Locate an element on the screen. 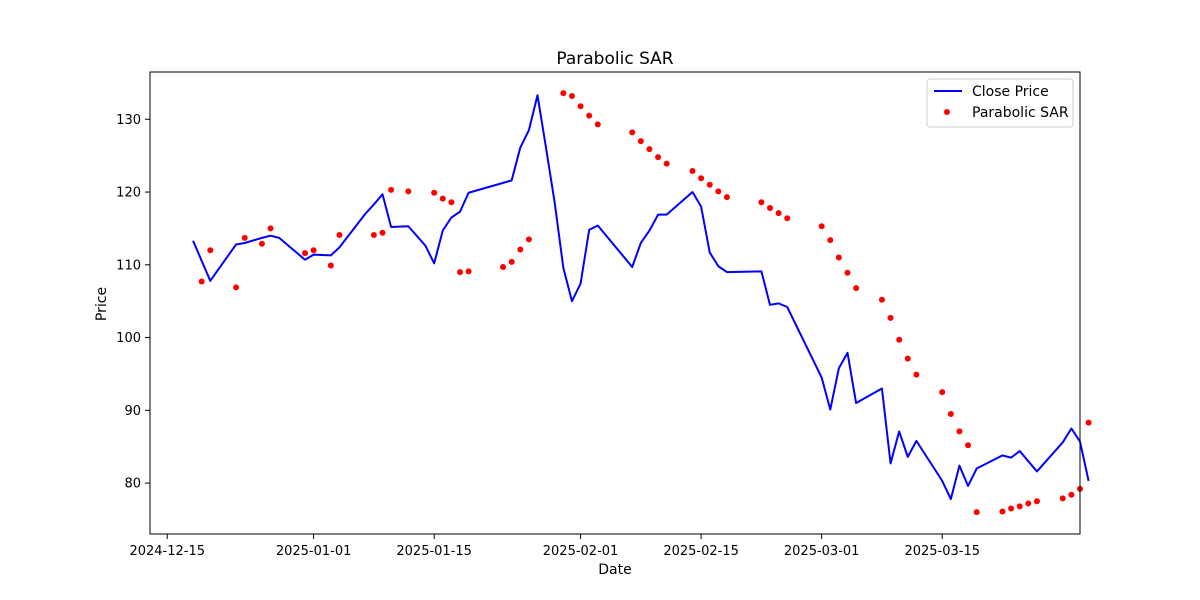 The image size is (1200, 600). y-tick-label: 120 is located at coordinates (128, 193).